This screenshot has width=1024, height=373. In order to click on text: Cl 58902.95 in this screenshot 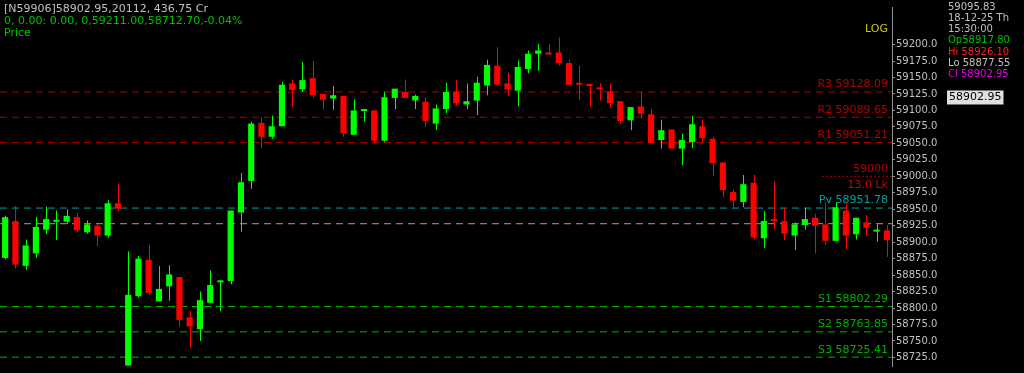, I will do `click(978, 74)`.